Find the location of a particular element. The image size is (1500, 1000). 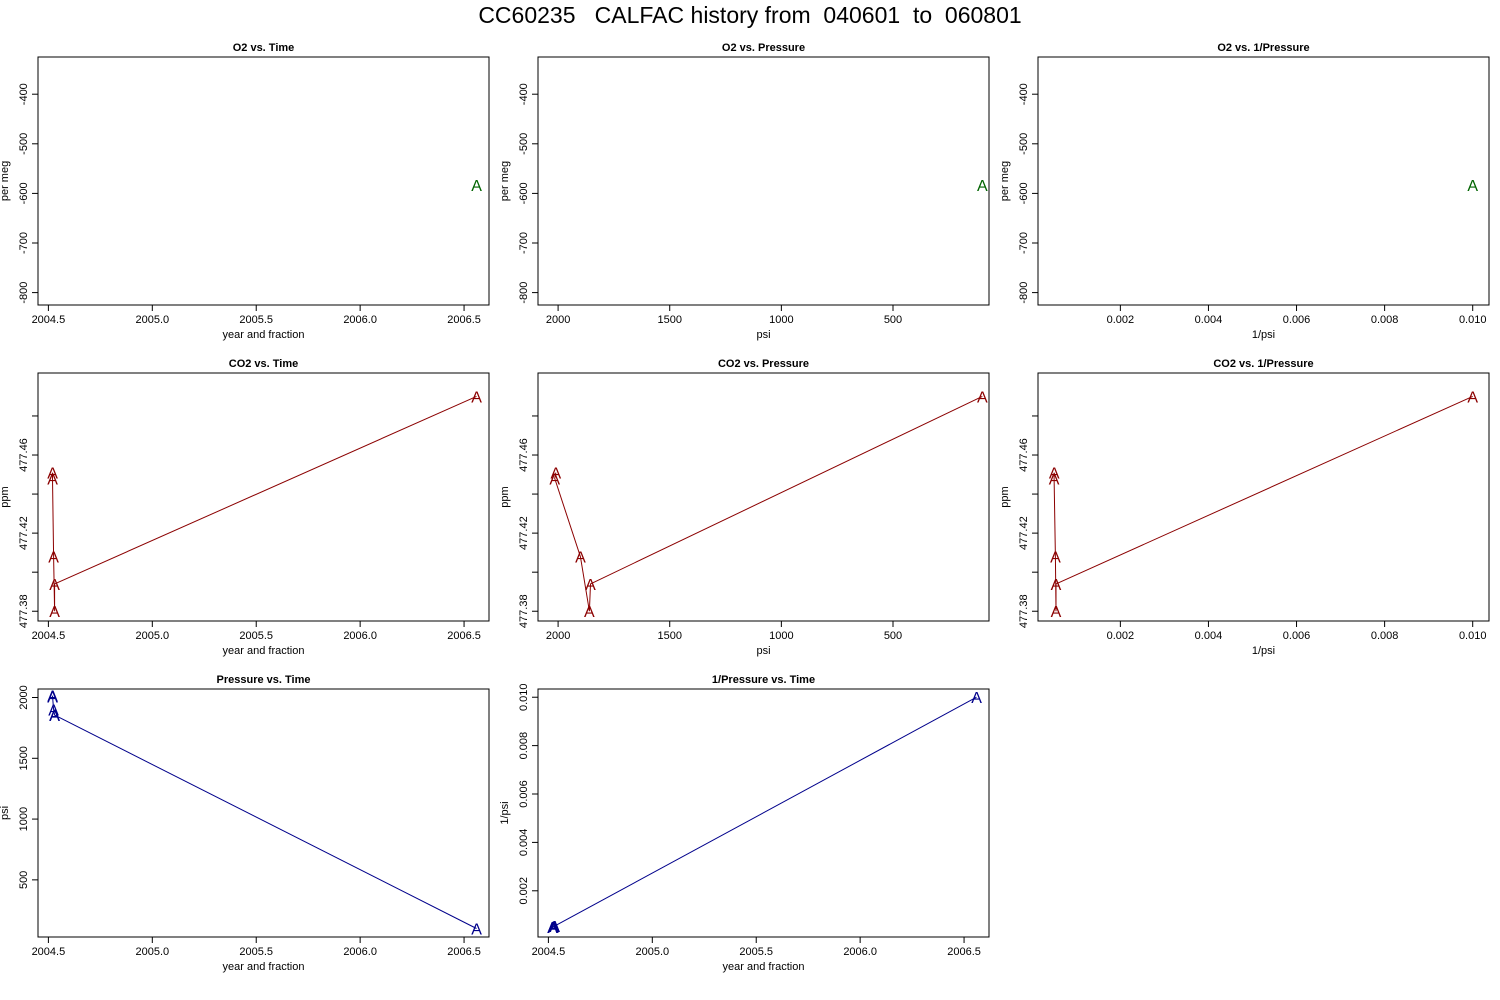

chart-4-x-axis-label: year and fraction is located at coordinates (264, 651).